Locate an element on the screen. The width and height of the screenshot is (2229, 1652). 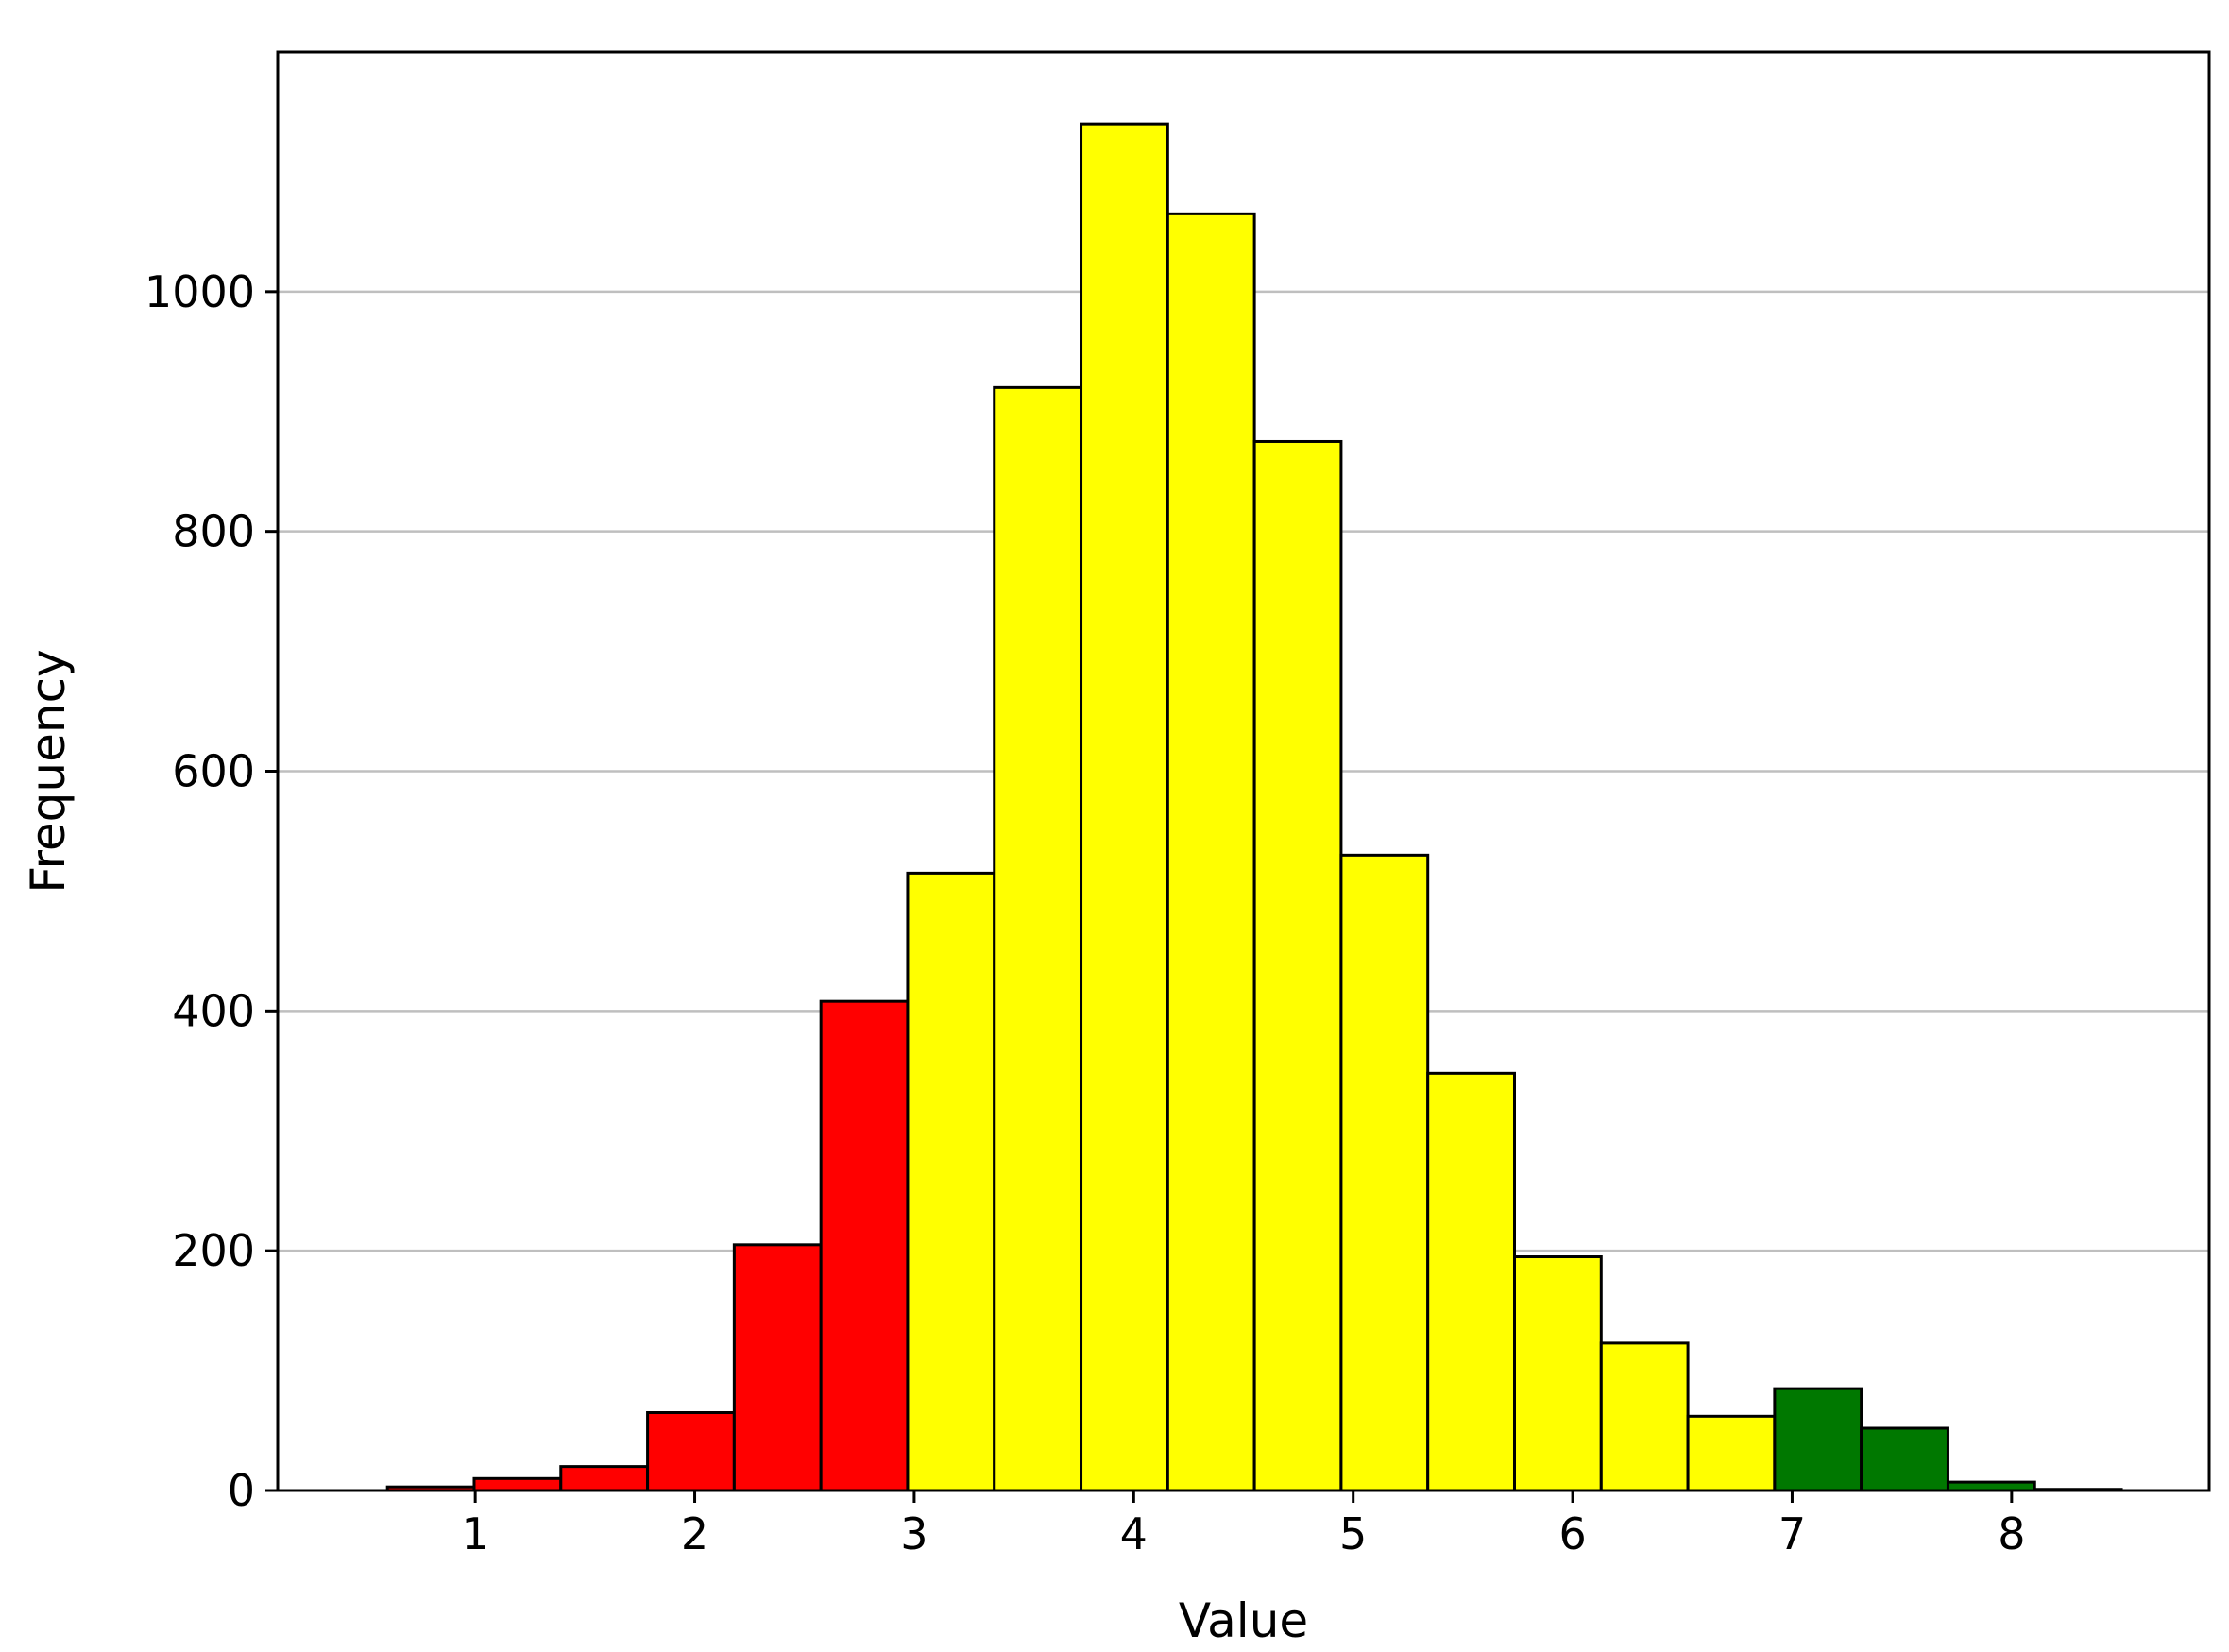
x-axis-ticks: 1 2 3 4 5 6 7 8 is located at coordinates (1243, 1524).